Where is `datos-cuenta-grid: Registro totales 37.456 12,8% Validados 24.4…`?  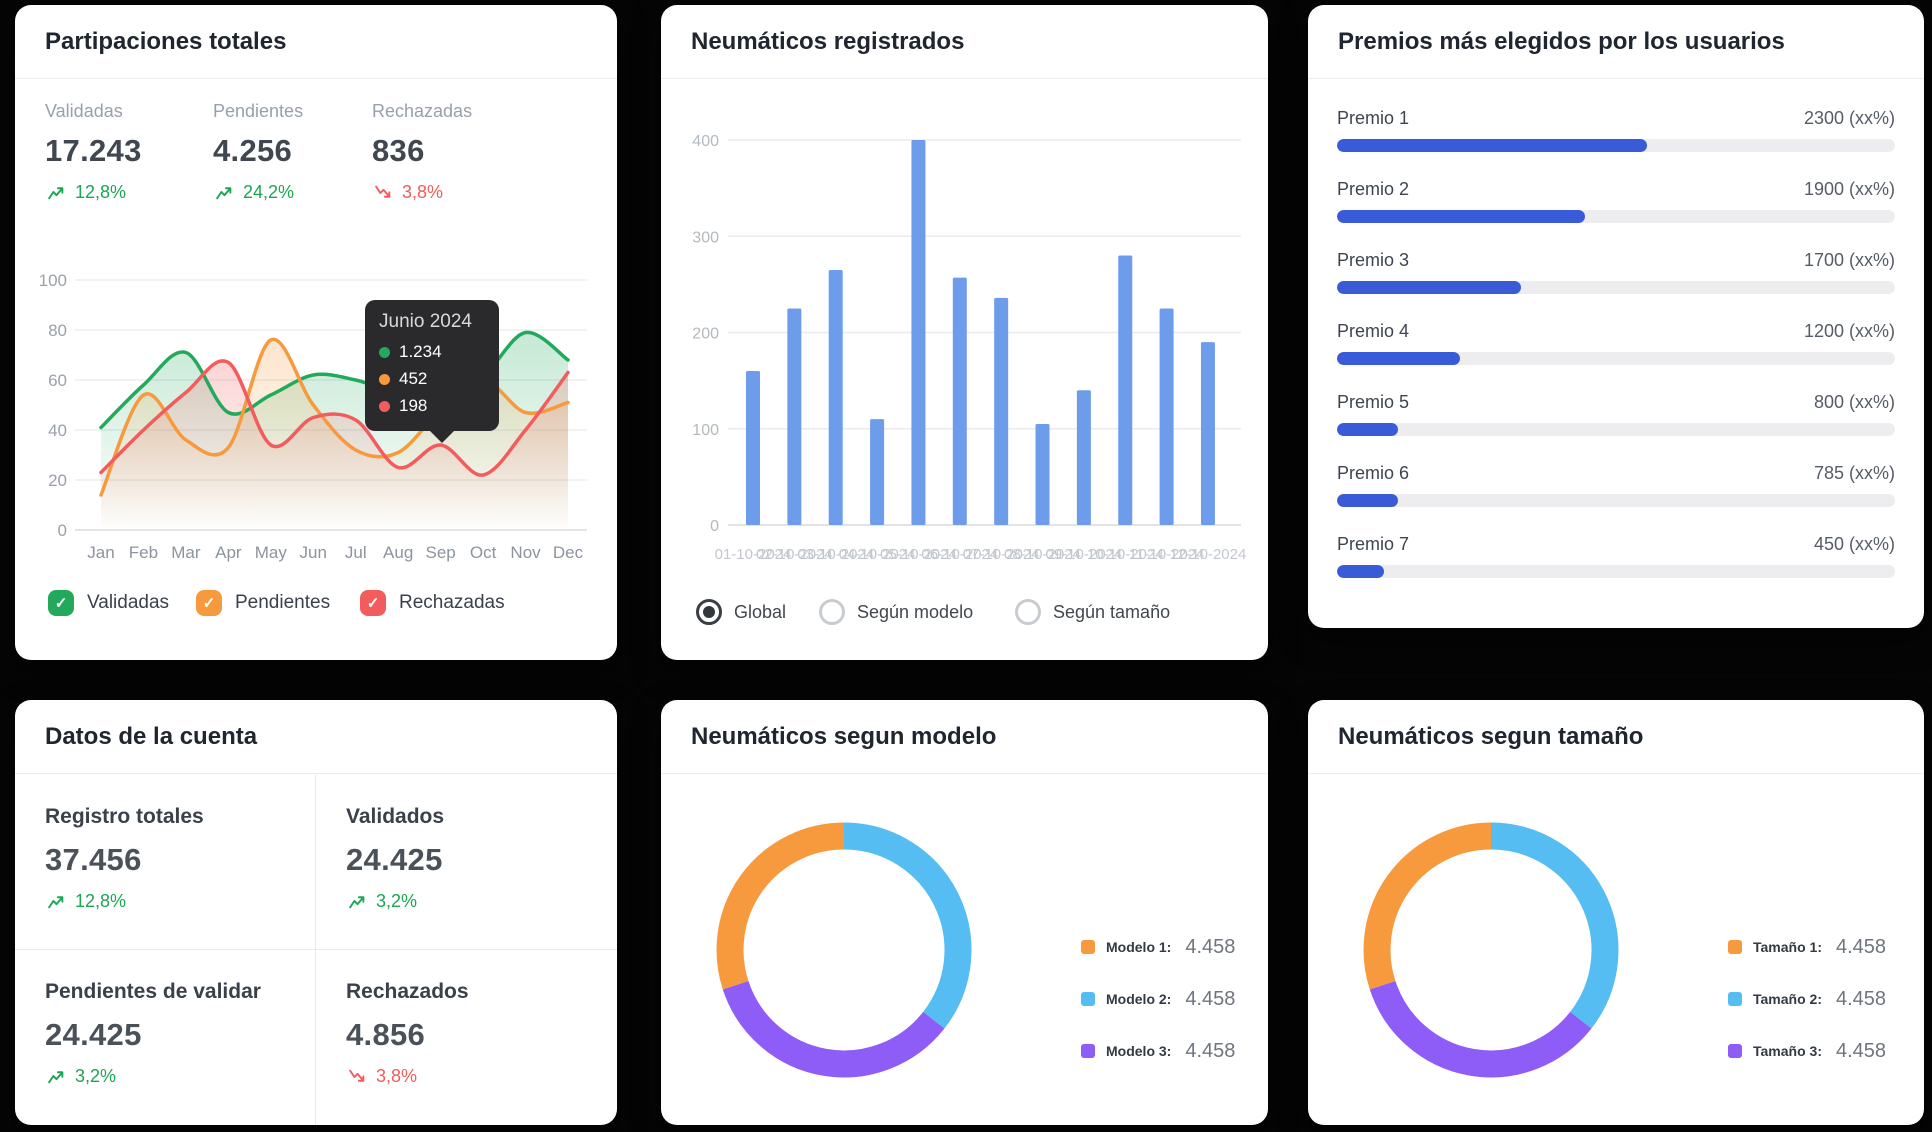 datos-cuenta-grid: Registro totales 37.456 12,8% Validados 24.4… is located at coordinates (316, 950).